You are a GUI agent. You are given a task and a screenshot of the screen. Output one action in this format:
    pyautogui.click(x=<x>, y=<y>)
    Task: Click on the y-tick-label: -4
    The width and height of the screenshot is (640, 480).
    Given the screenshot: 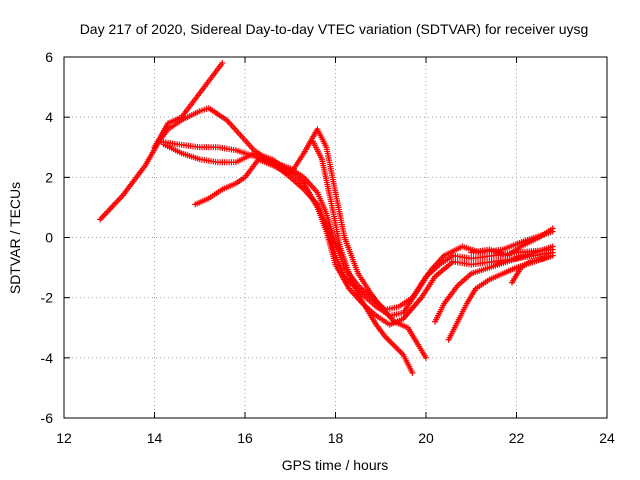 What is the action you would take?
    pyautogui.click(x=47, y=358)
    